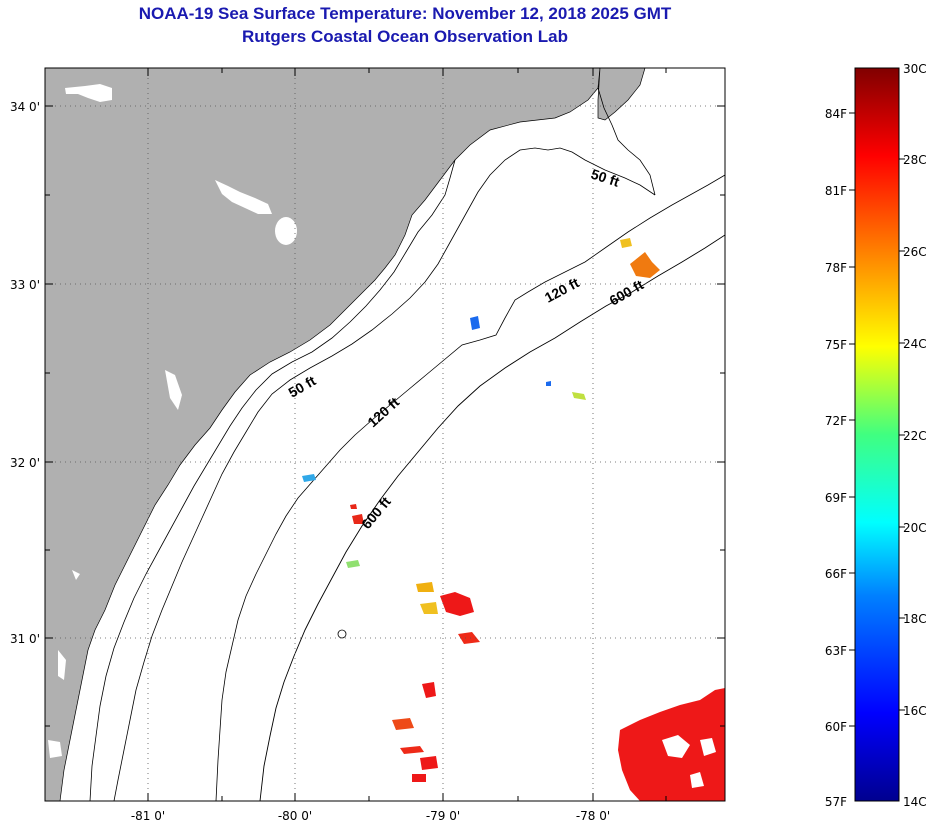 The image size is (936, 832). What do you see at coordinates (915, 528) in the screenshot?
I see `celsius-label: 20C` at bounding box center [915, 528].